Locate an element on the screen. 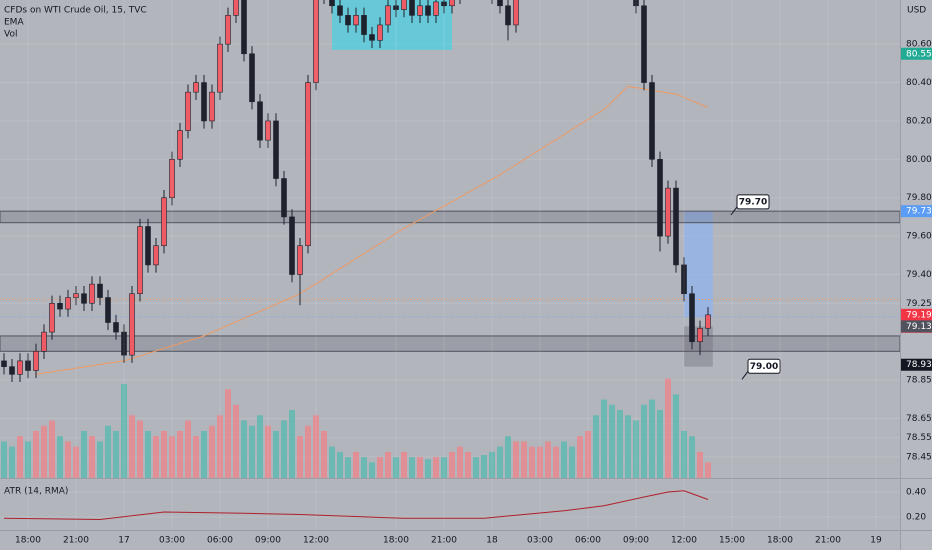 This screenshot has height=550, width=932. price-axis is located at coordinates (916, 275).